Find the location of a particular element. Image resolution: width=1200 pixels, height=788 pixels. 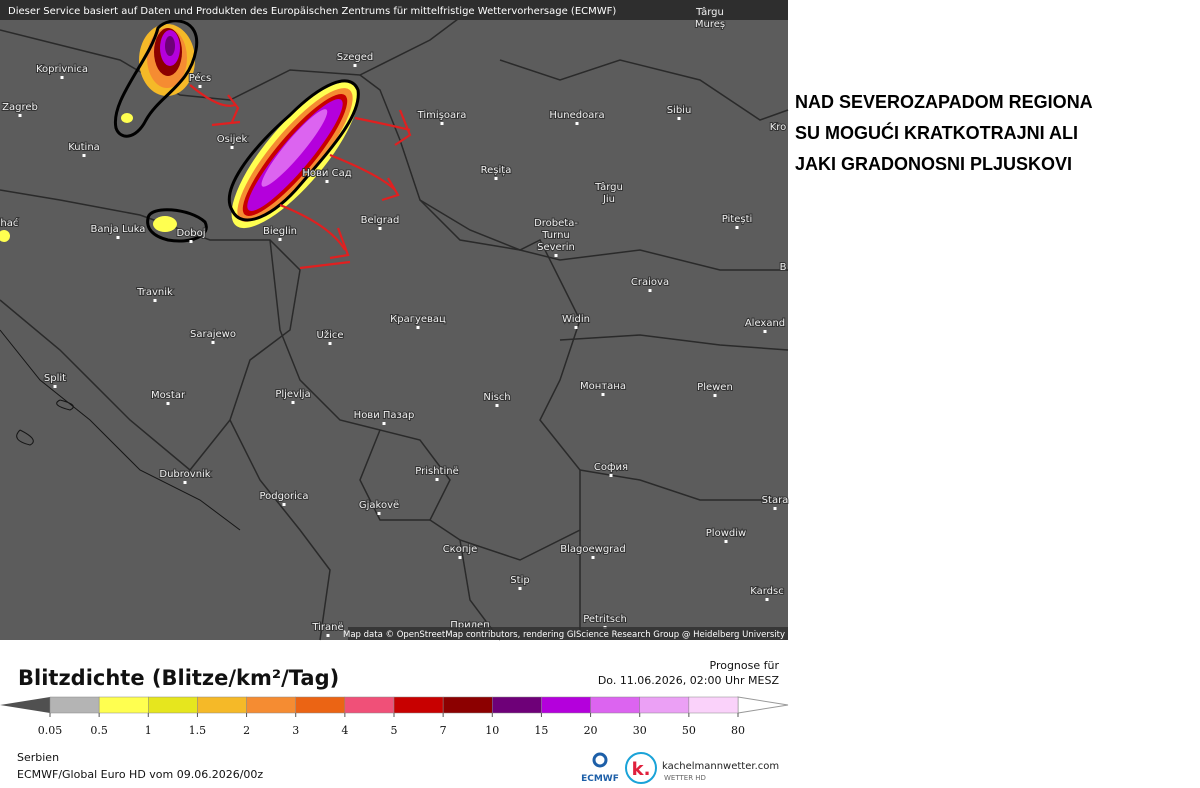

city-label: Craiova is located at coordinates (650, 282).